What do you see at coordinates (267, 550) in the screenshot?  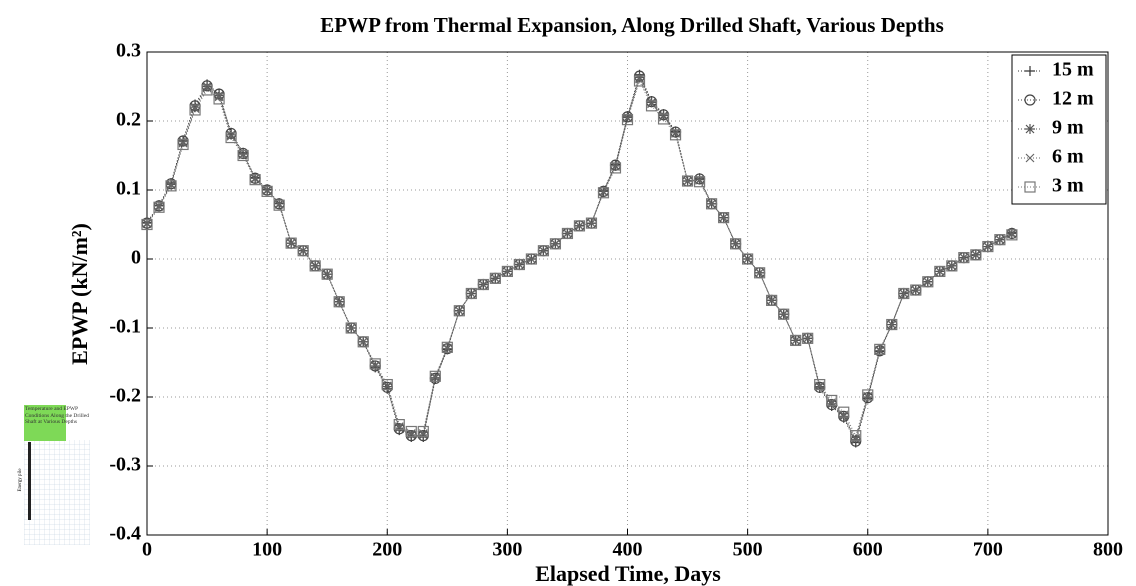 I see `x-tick-label: 100` at bounding box center [267, 550].